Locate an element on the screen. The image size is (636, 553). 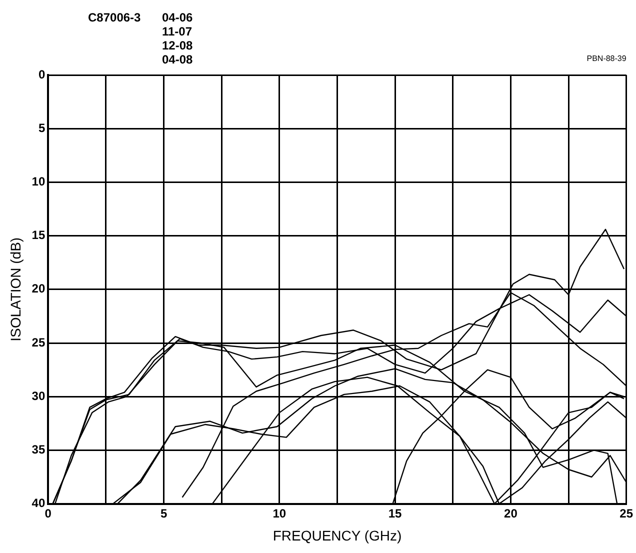
text: PBN-88-39 is located at coordinates (606, 59).